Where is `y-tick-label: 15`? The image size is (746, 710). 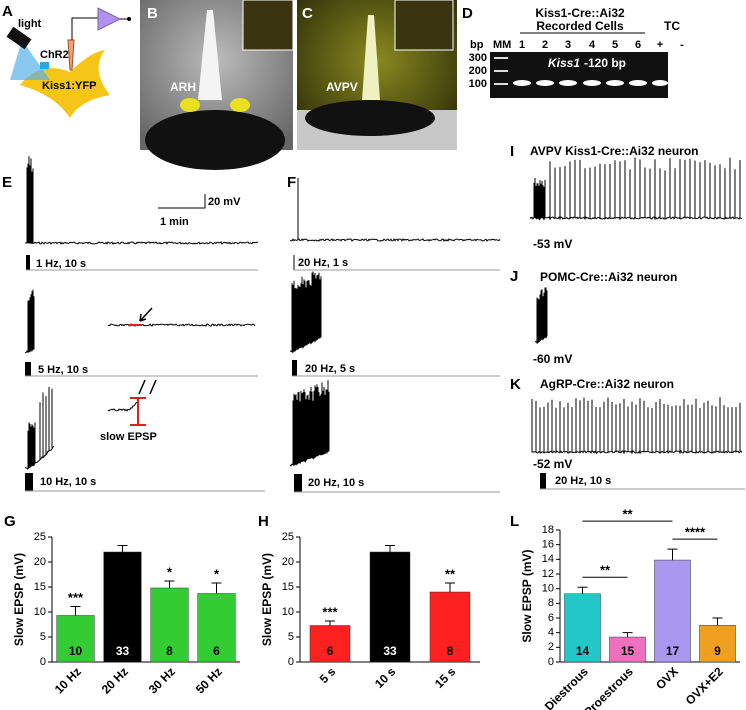 y-tick-label: 15 is located at coordinates (288, 587).